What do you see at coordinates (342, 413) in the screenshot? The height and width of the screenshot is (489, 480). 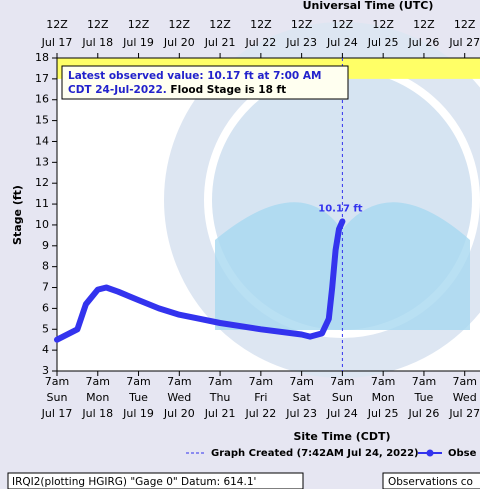 I see `x-tick-date: Jul 24` at bounding box center [342, 413].